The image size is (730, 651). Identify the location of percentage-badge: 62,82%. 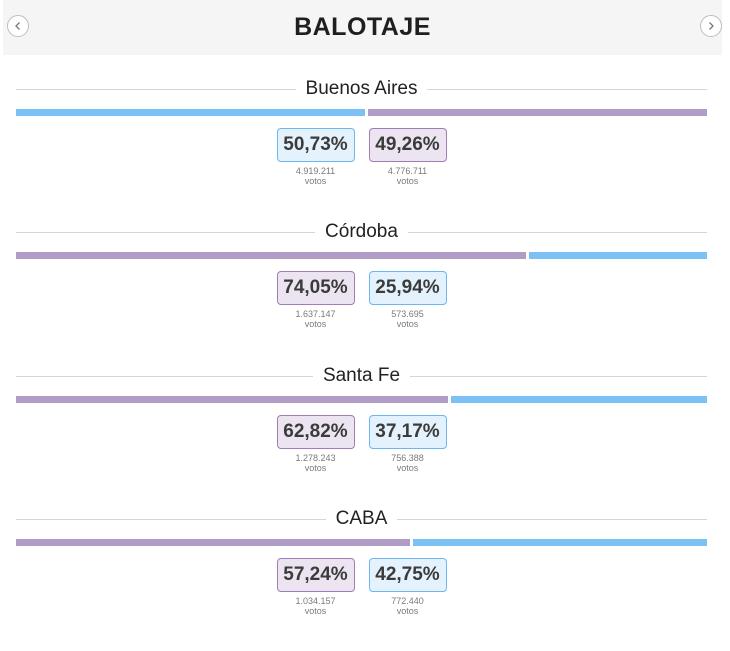
(315, 432).